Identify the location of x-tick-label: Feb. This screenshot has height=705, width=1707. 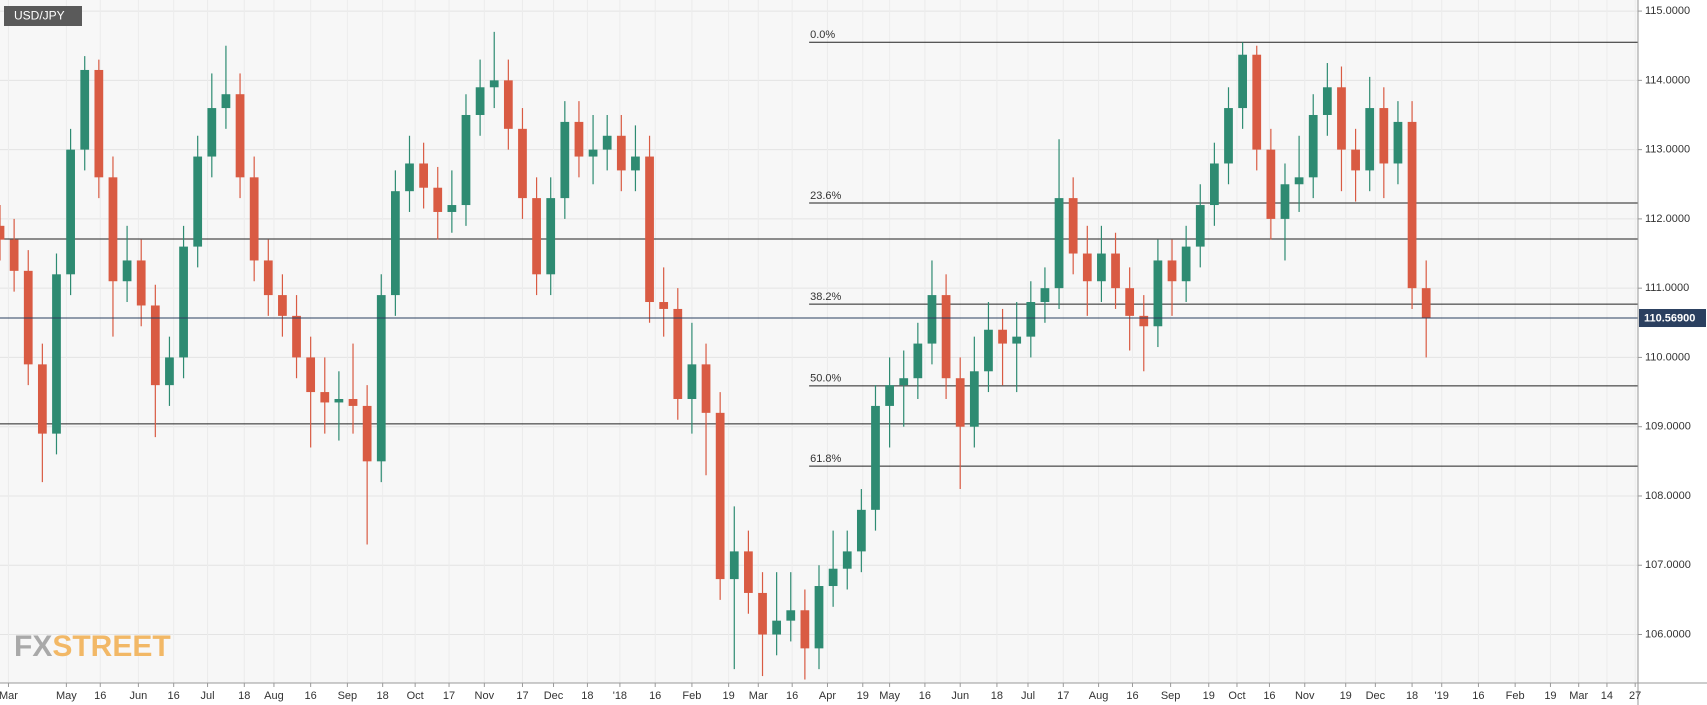
(691, 696).